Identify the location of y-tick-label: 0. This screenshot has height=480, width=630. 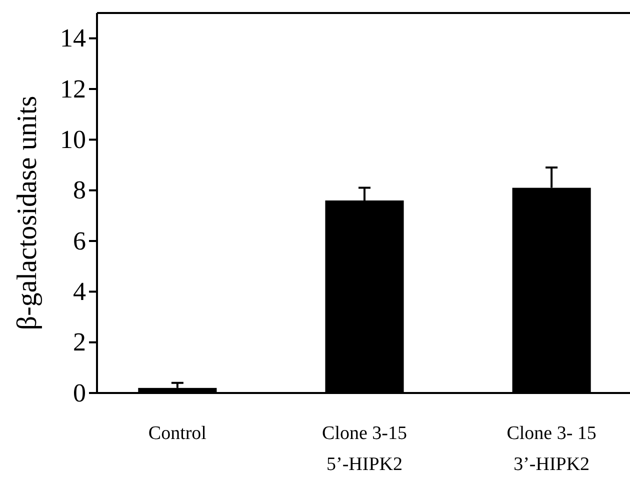
(79, 393).